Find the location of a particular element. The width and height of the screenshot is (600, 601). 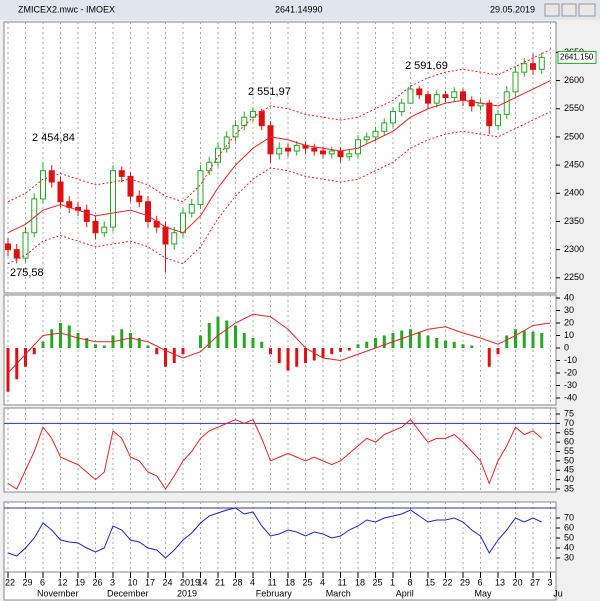

indicator-line is located at coordinates (279, 343).